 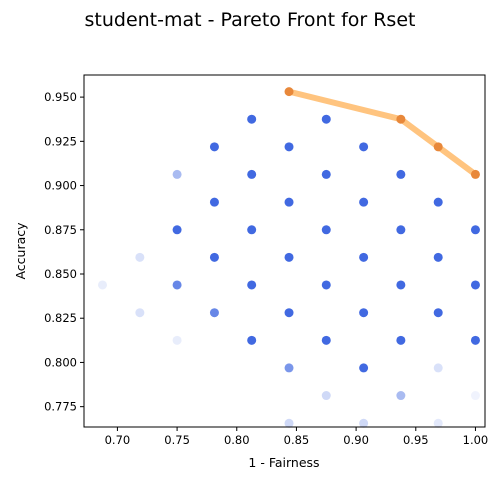 What do you see at coordinates (60, 318) in the screenshot?
I see `y-tick-label: 0.825` at bounding box center [60, 318].